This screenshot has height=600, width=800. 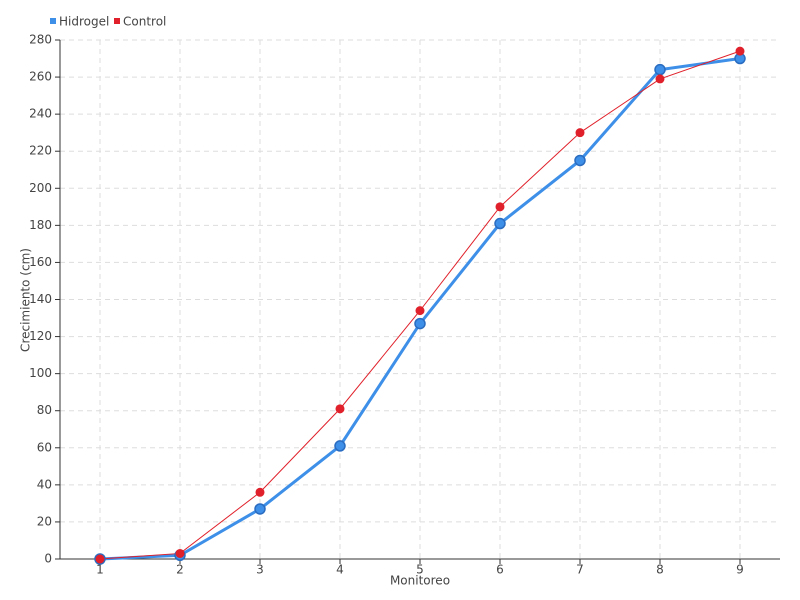 I want to click on y-tick-label: 280, so click(x=40, y=40).